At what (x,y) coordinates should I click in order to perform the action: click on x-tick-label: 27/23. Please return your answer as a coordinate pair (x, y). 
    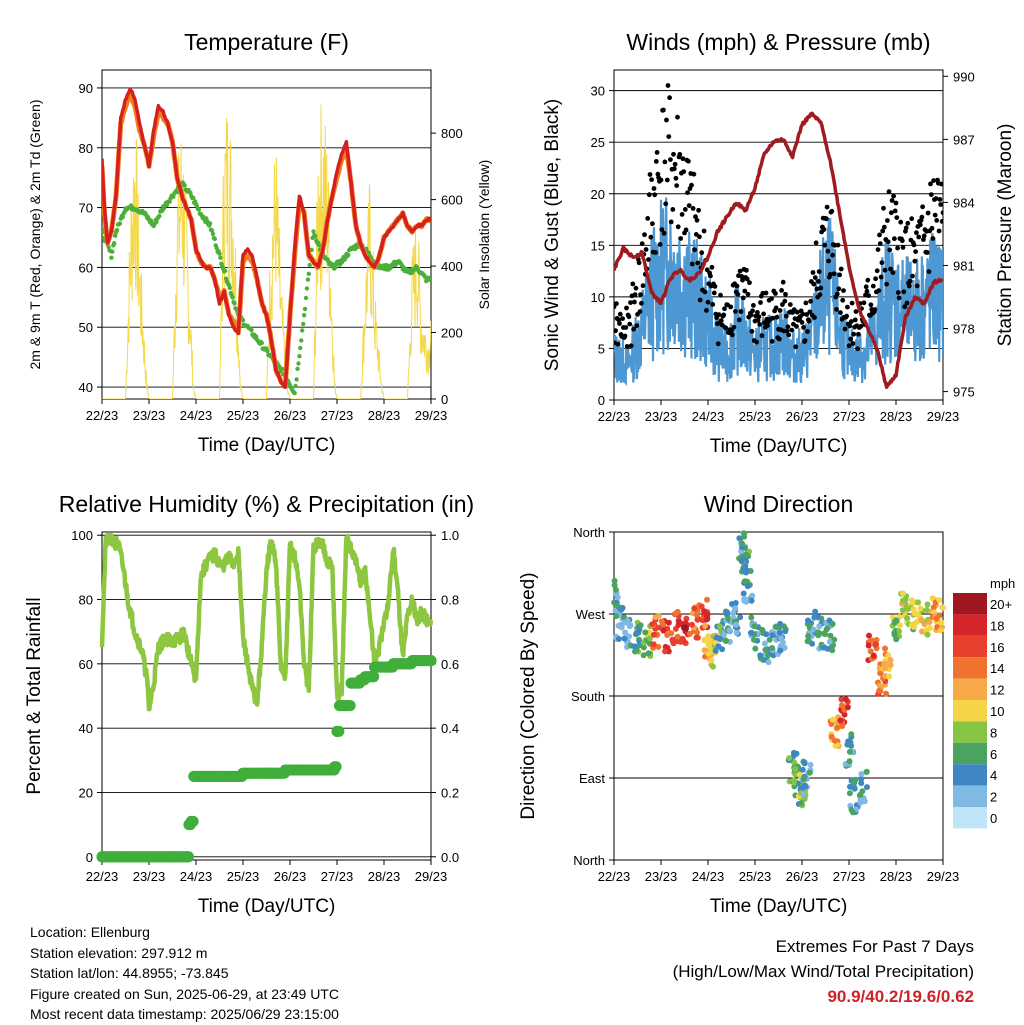
    Looking at the image, I should click on (849, 876).